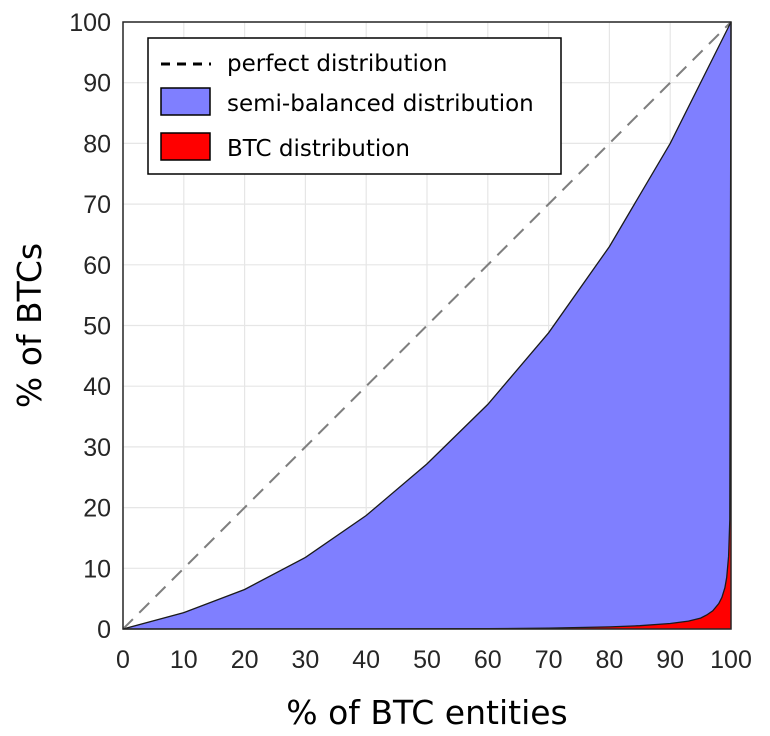 The height and width of the screenshot is (736, 770). What do you see at coordinates (380, 104) in the screenshot?
I see `legend-label-semi-balanced: semi-balanced distribution` at bounding box center [380, 104].